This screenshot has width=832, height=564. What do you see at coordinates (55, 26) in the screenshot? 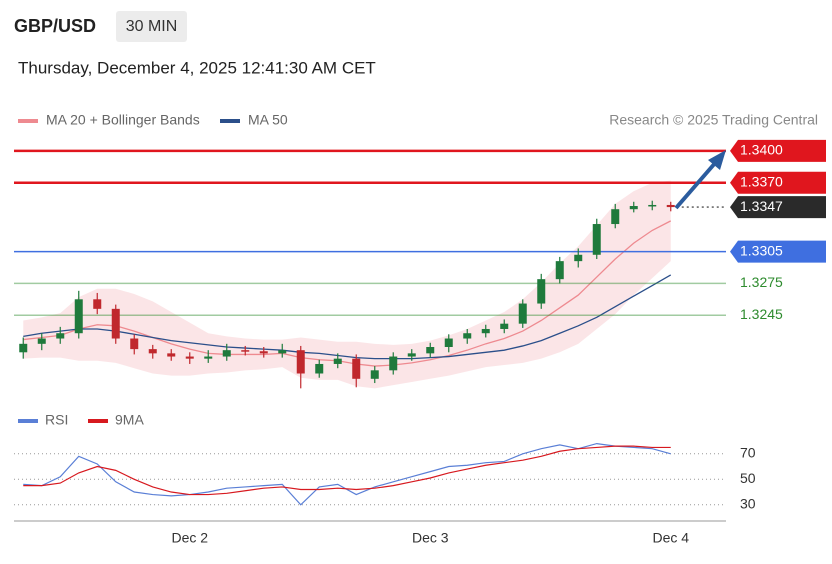
I see `symbol: GBP/USD` at bounding box center [55, 26].